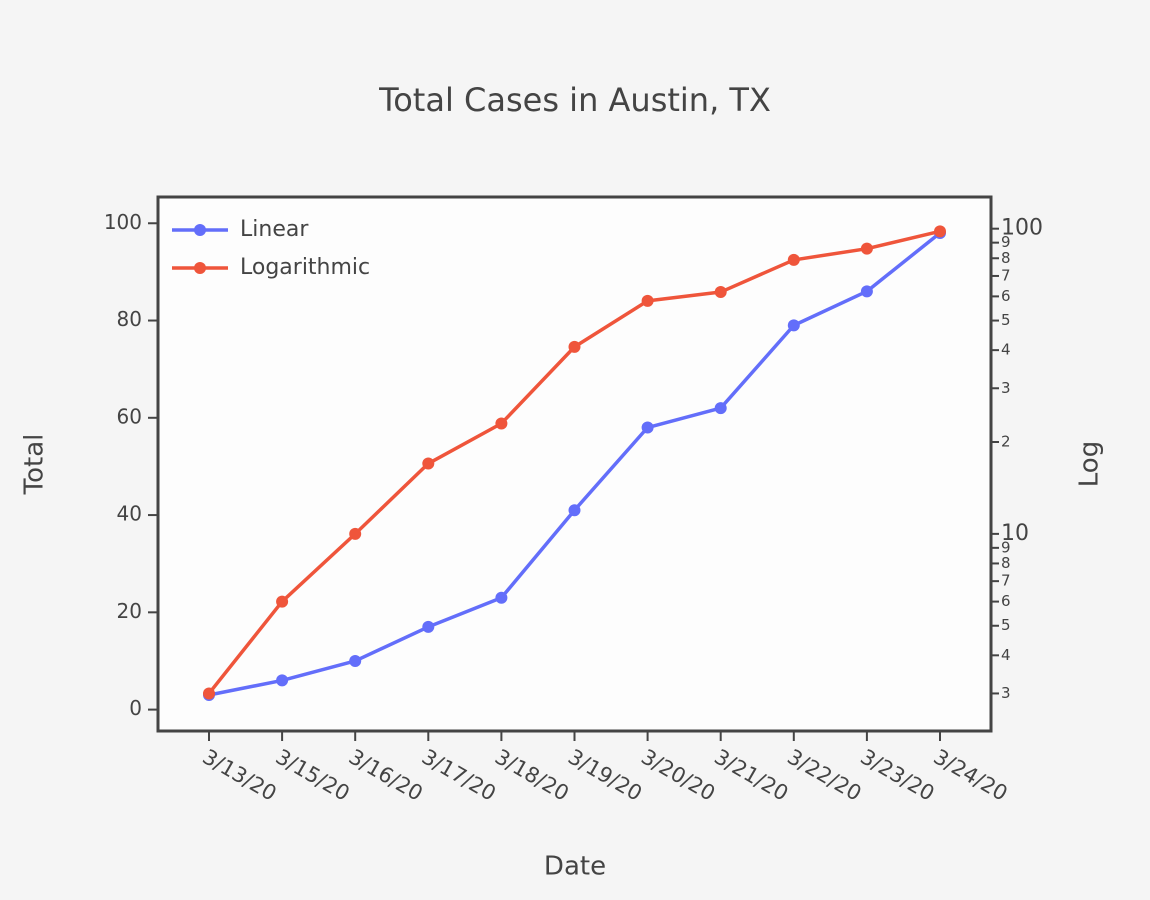 This screenshot has width=1150, height=900. Describe the element at coordinates (129, 416) in the screenshot. I see `y-tick-label: 60` at that location.